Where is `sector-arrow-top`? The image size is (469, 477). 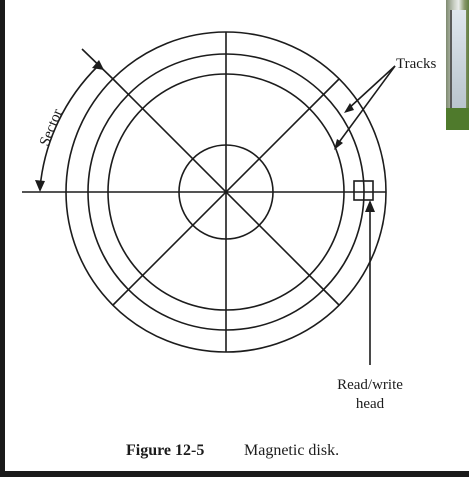 sector-arrow-top is located at coordinates (98, 65).